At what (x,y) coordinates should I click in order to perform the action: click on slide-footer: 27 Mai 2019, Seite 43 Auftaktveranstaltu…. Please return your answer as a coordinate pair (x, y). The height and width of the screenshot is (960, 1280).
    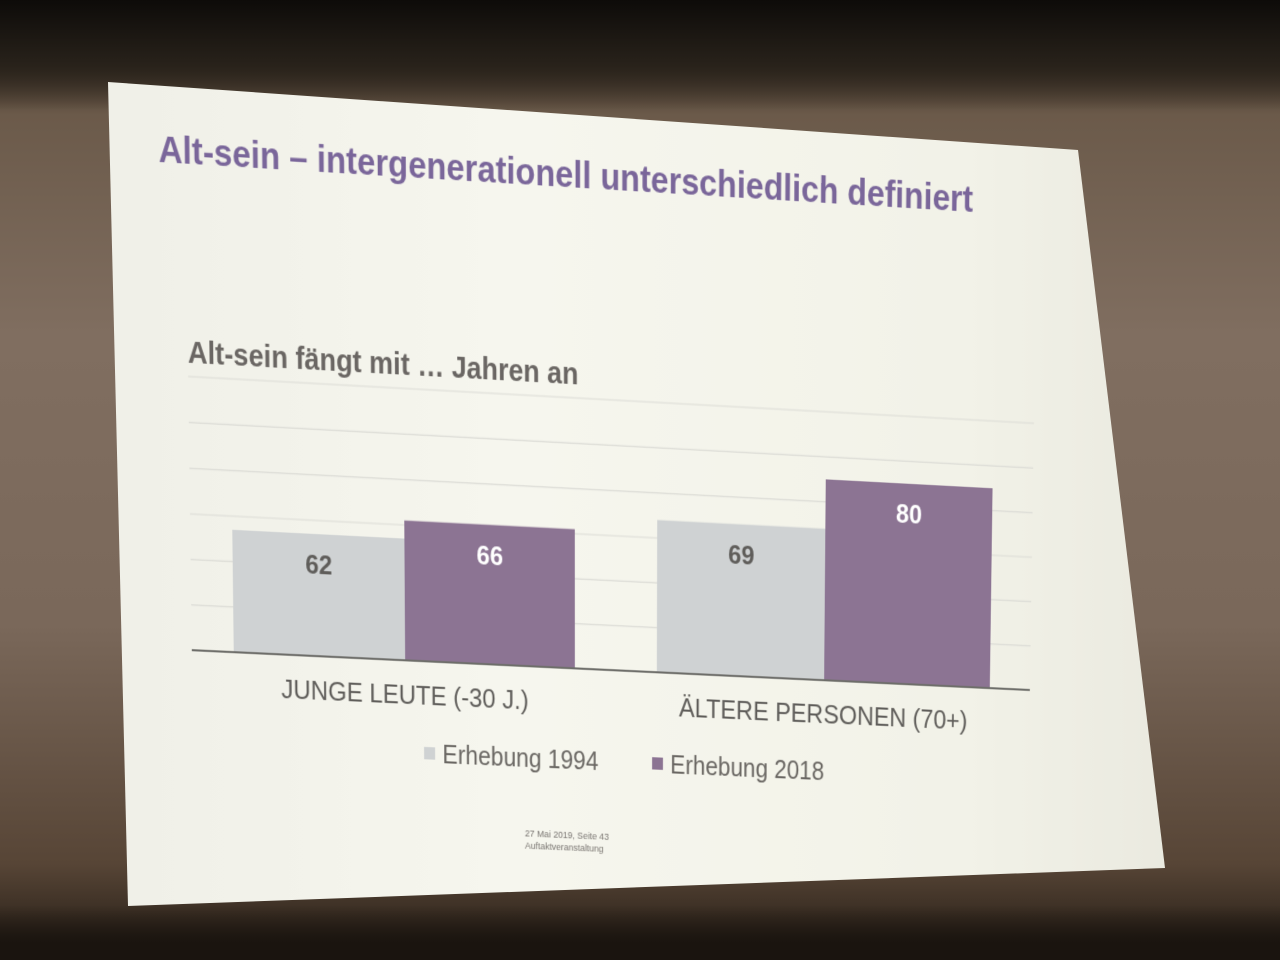
    Looking at the image, I should click on (567, 842).